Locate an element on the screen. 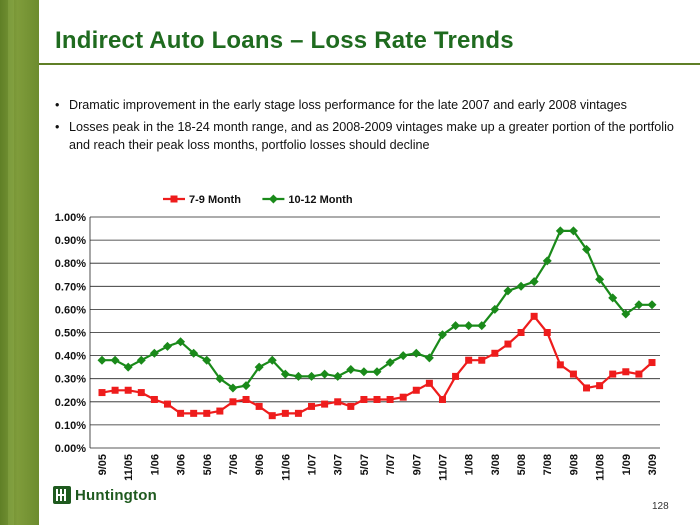 The image size is (700, 525). y-tick-label: 0.50% is located at coordinates (70, 334).